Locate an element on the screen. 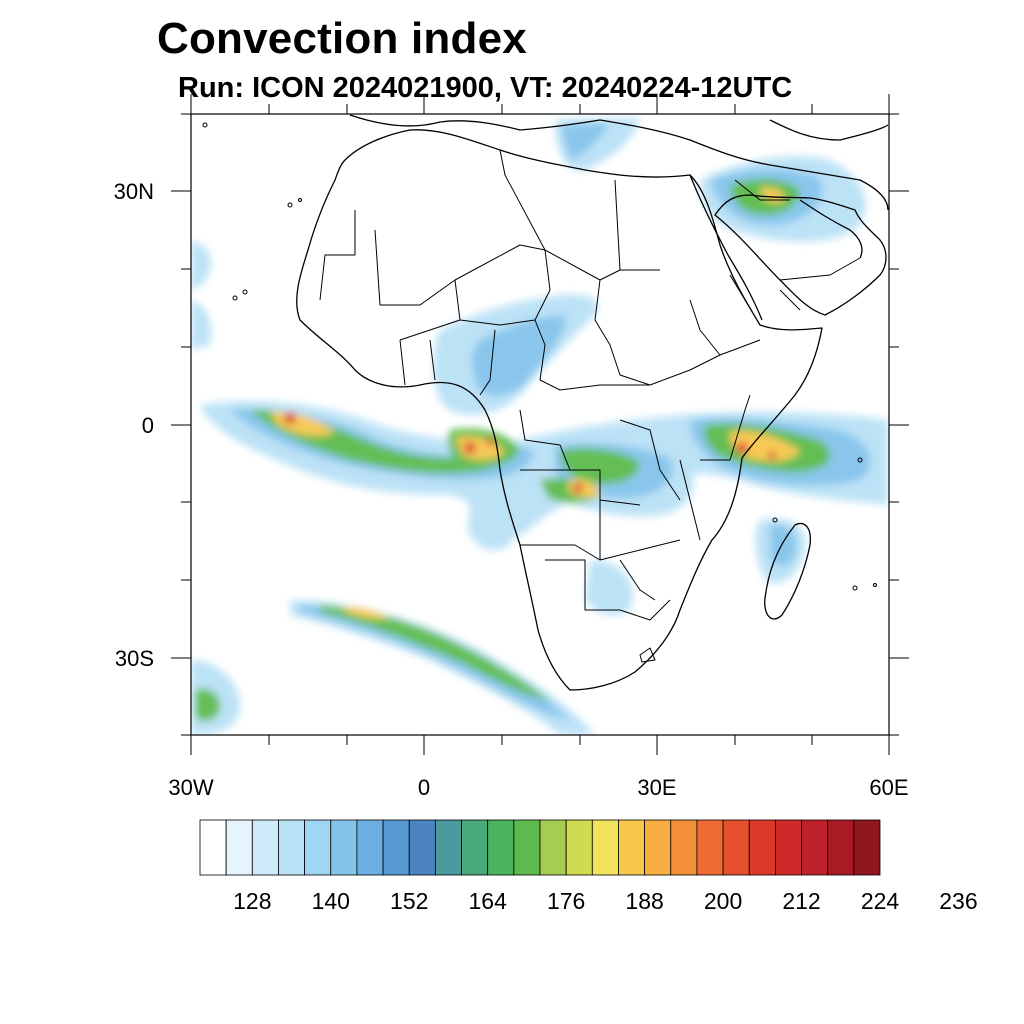 The width and height of the screenshot is (1024, 1024). lat-label-30n: 30N is located at coordinates (133, 191).